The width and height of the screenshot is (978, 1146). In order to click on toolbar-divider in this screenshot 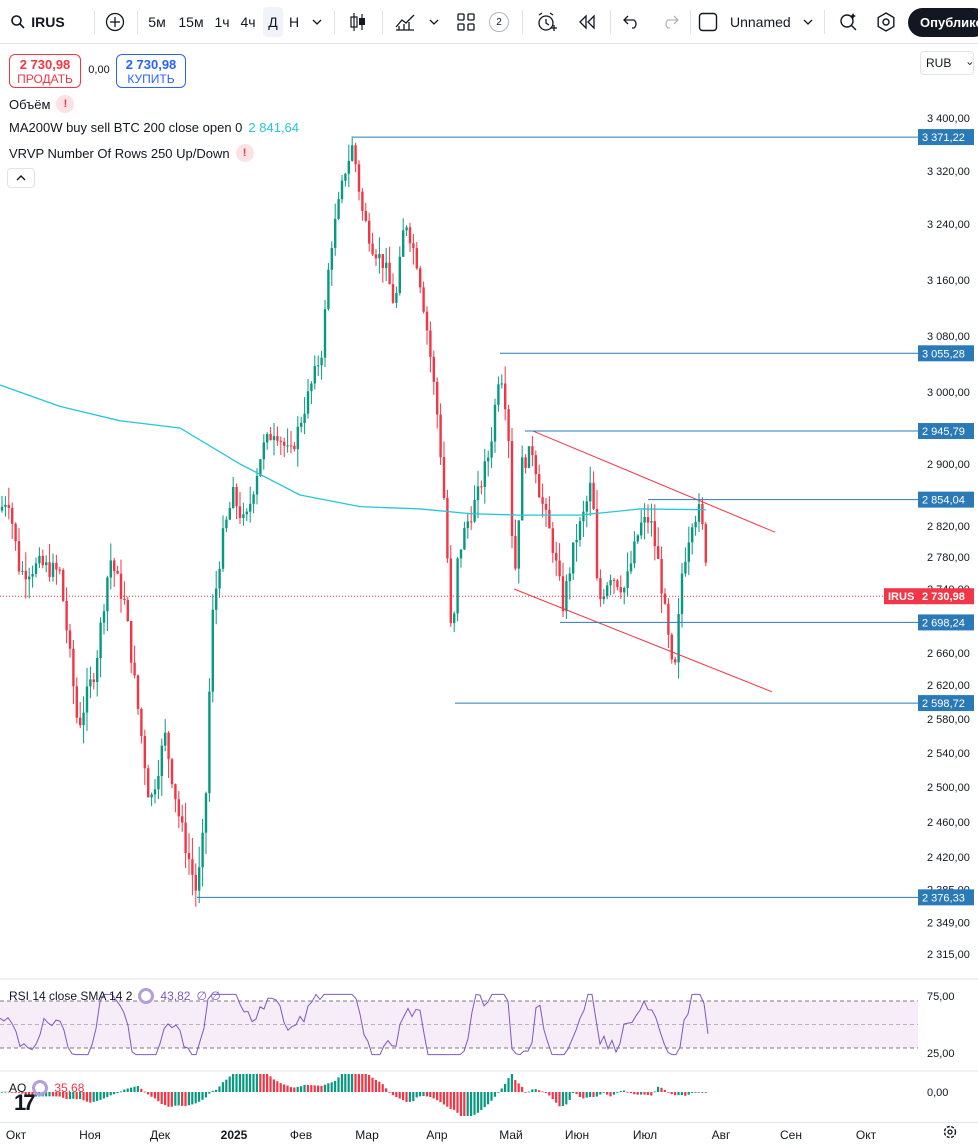, I will do `click(94, 22)`.